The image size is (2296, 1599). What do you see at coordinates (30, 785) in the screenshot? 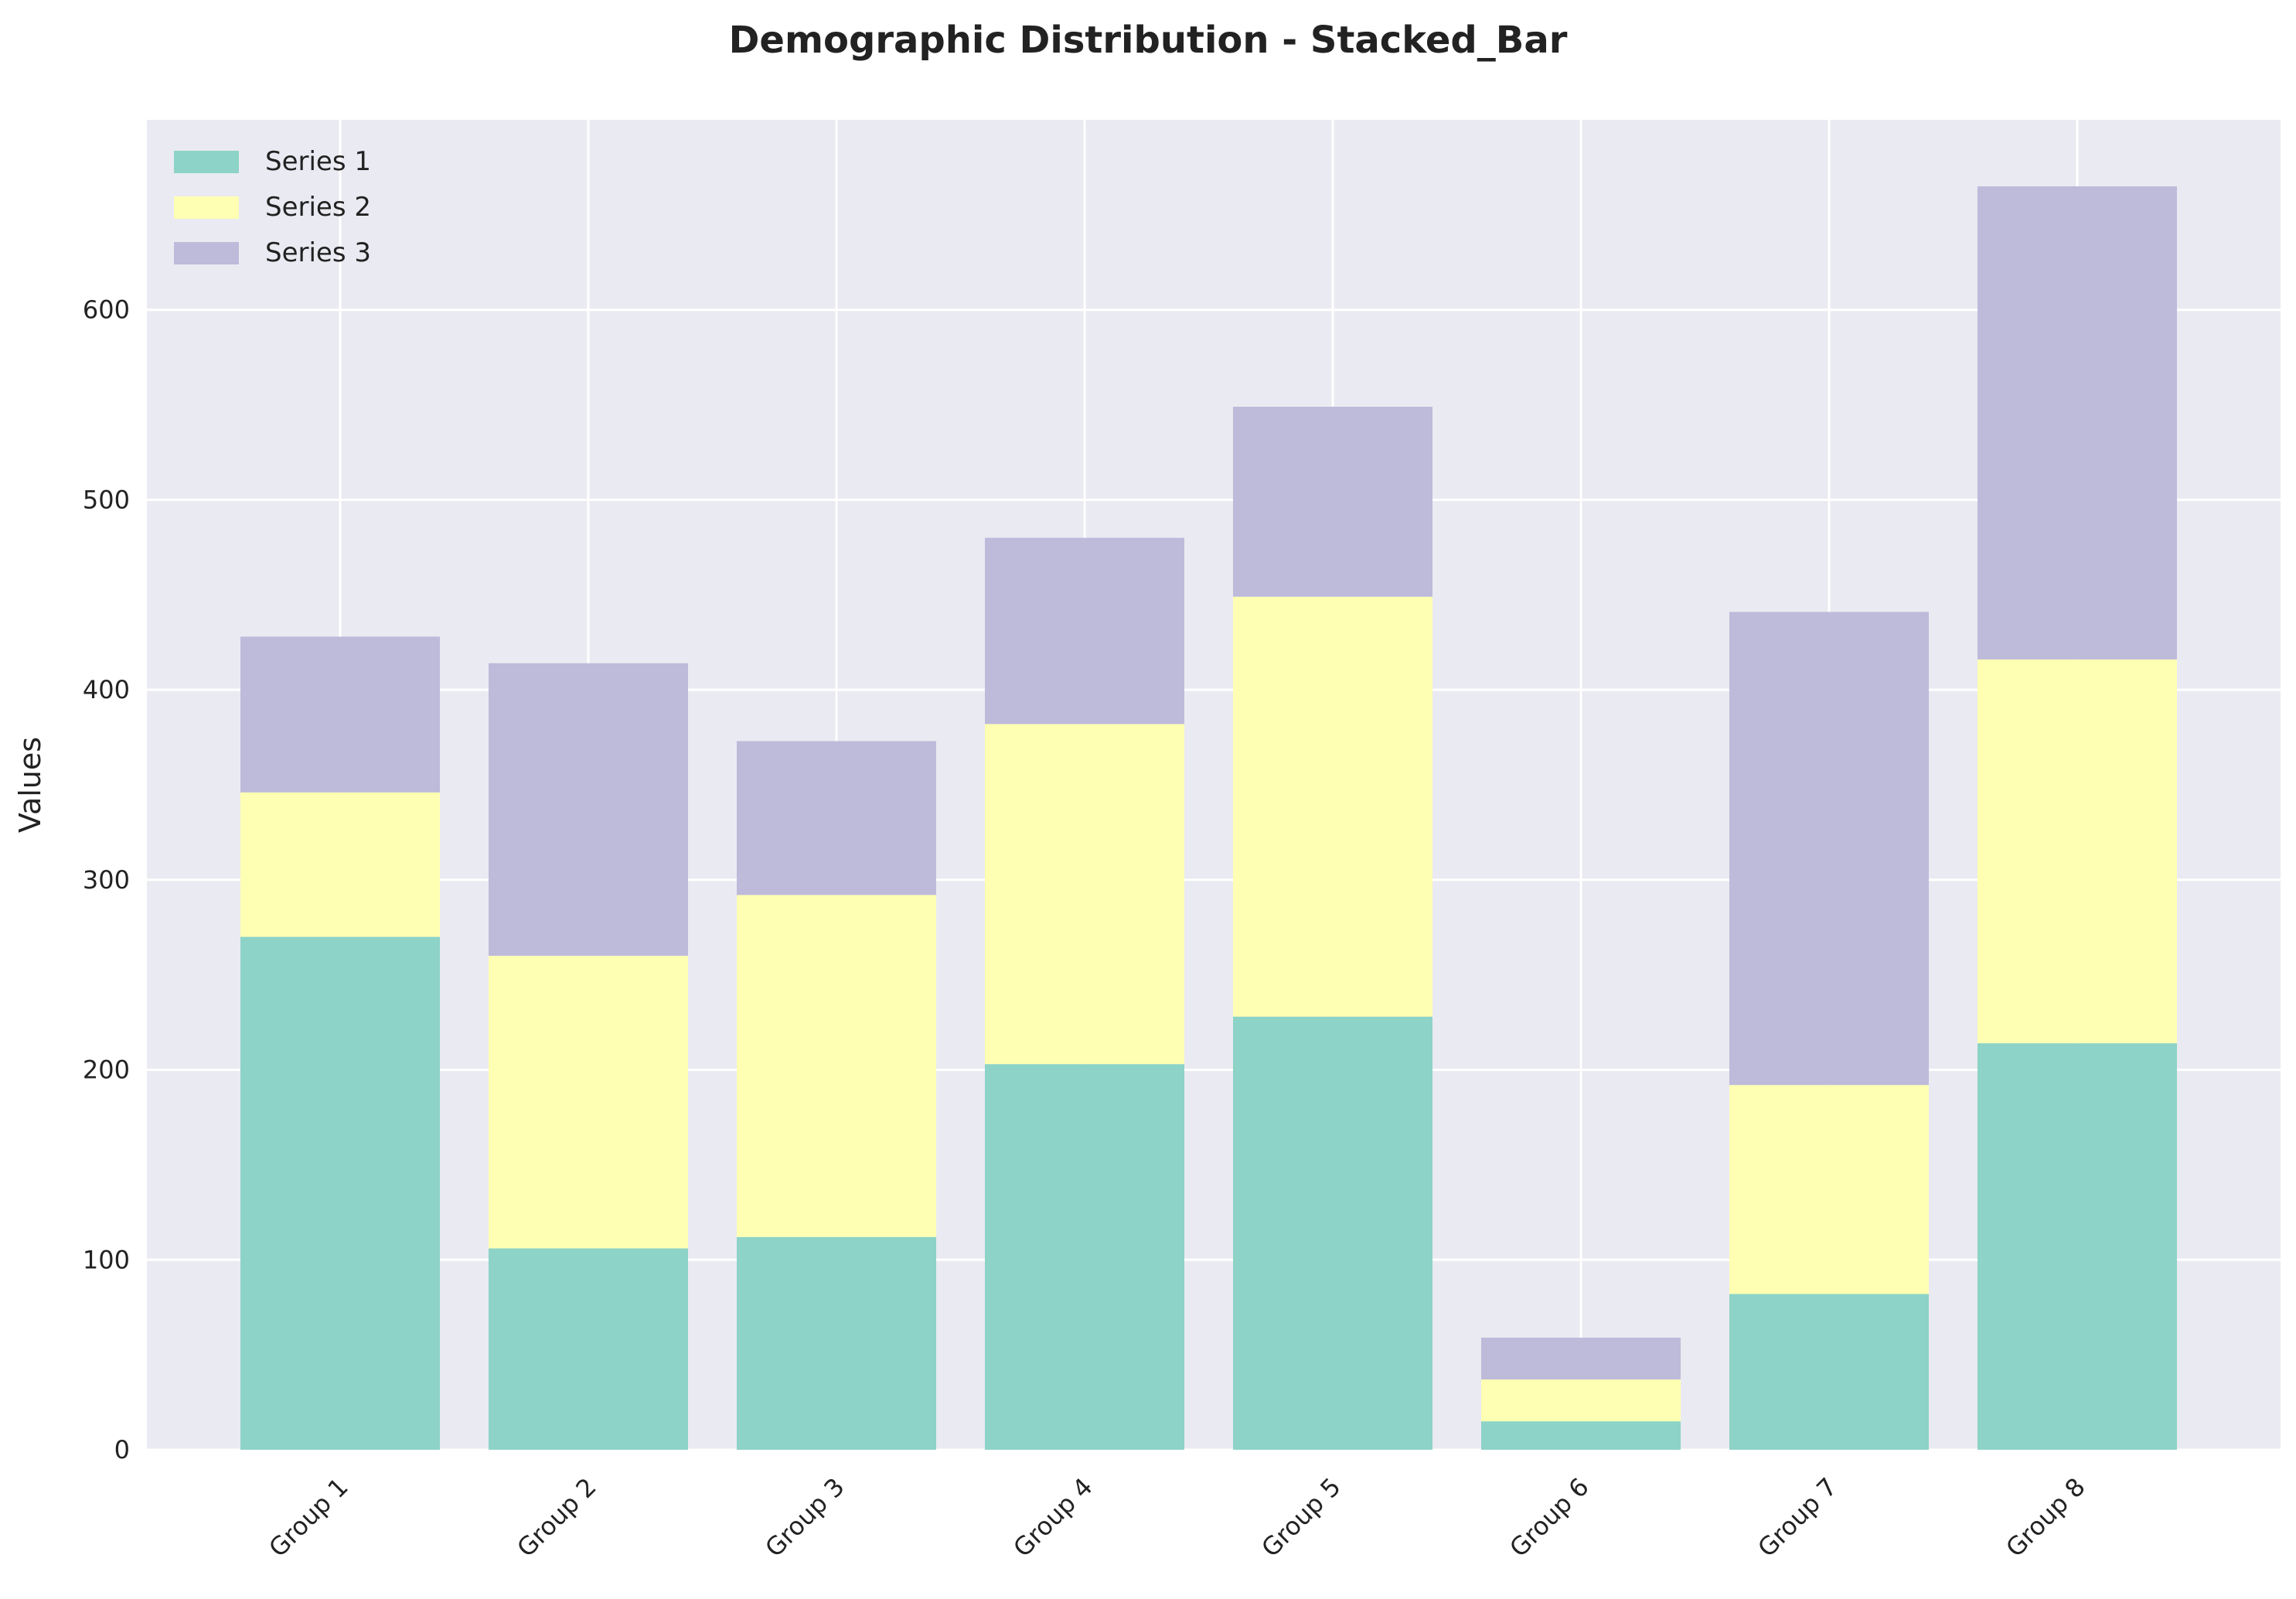
I see `y-axis-label: Values` at bounding box center [30, 785].